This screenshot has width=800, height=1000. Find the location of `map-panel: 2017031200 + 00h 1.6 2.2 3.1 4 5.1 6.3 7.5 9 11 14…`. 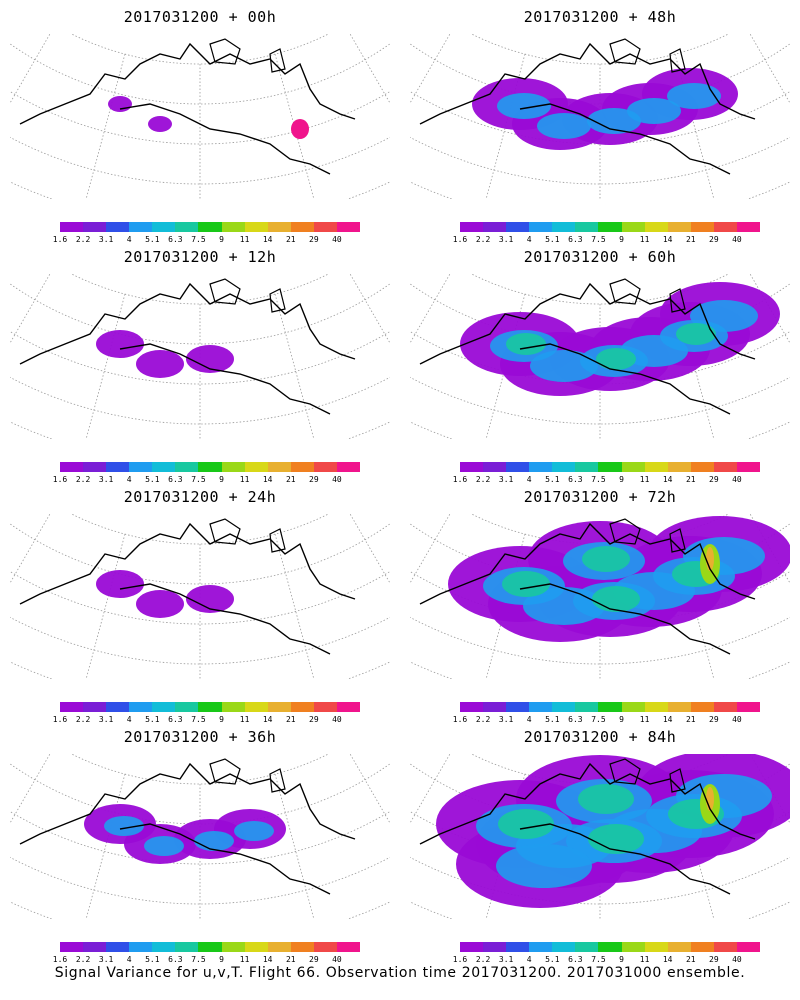

map-panel: 2017031200 + 00h 1.6 2.2 3.1 4 5.1 6.3 7.5 9 11 14… is located at coordinates (200, 122).